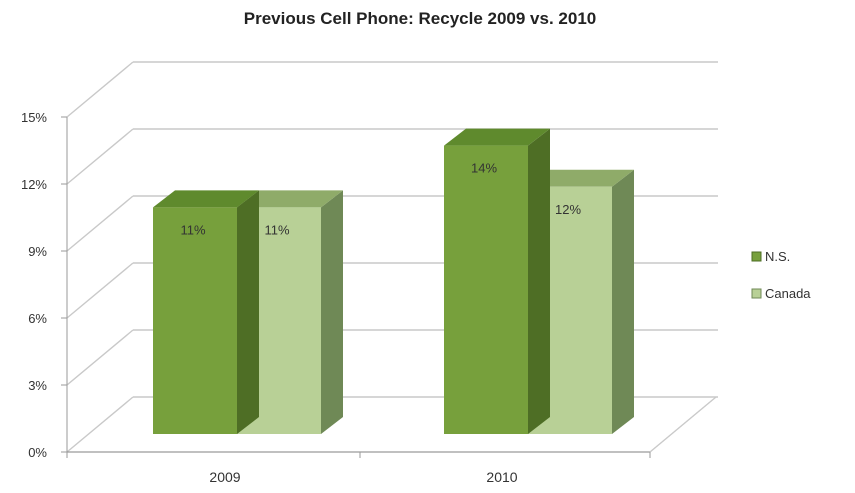  Describe the element at coordinates (37, 452) in the screenshot. I see `y-tick-label: 0%` at that location.